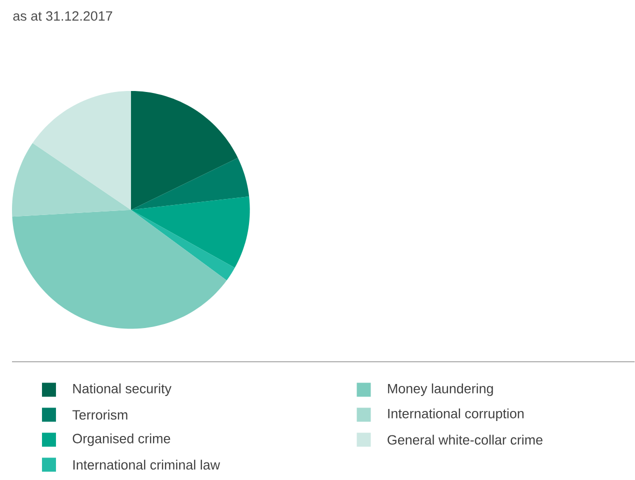 This screenshot has width=635, height=480. I want to click on legend-label: Terrorism, so click(100, 415).